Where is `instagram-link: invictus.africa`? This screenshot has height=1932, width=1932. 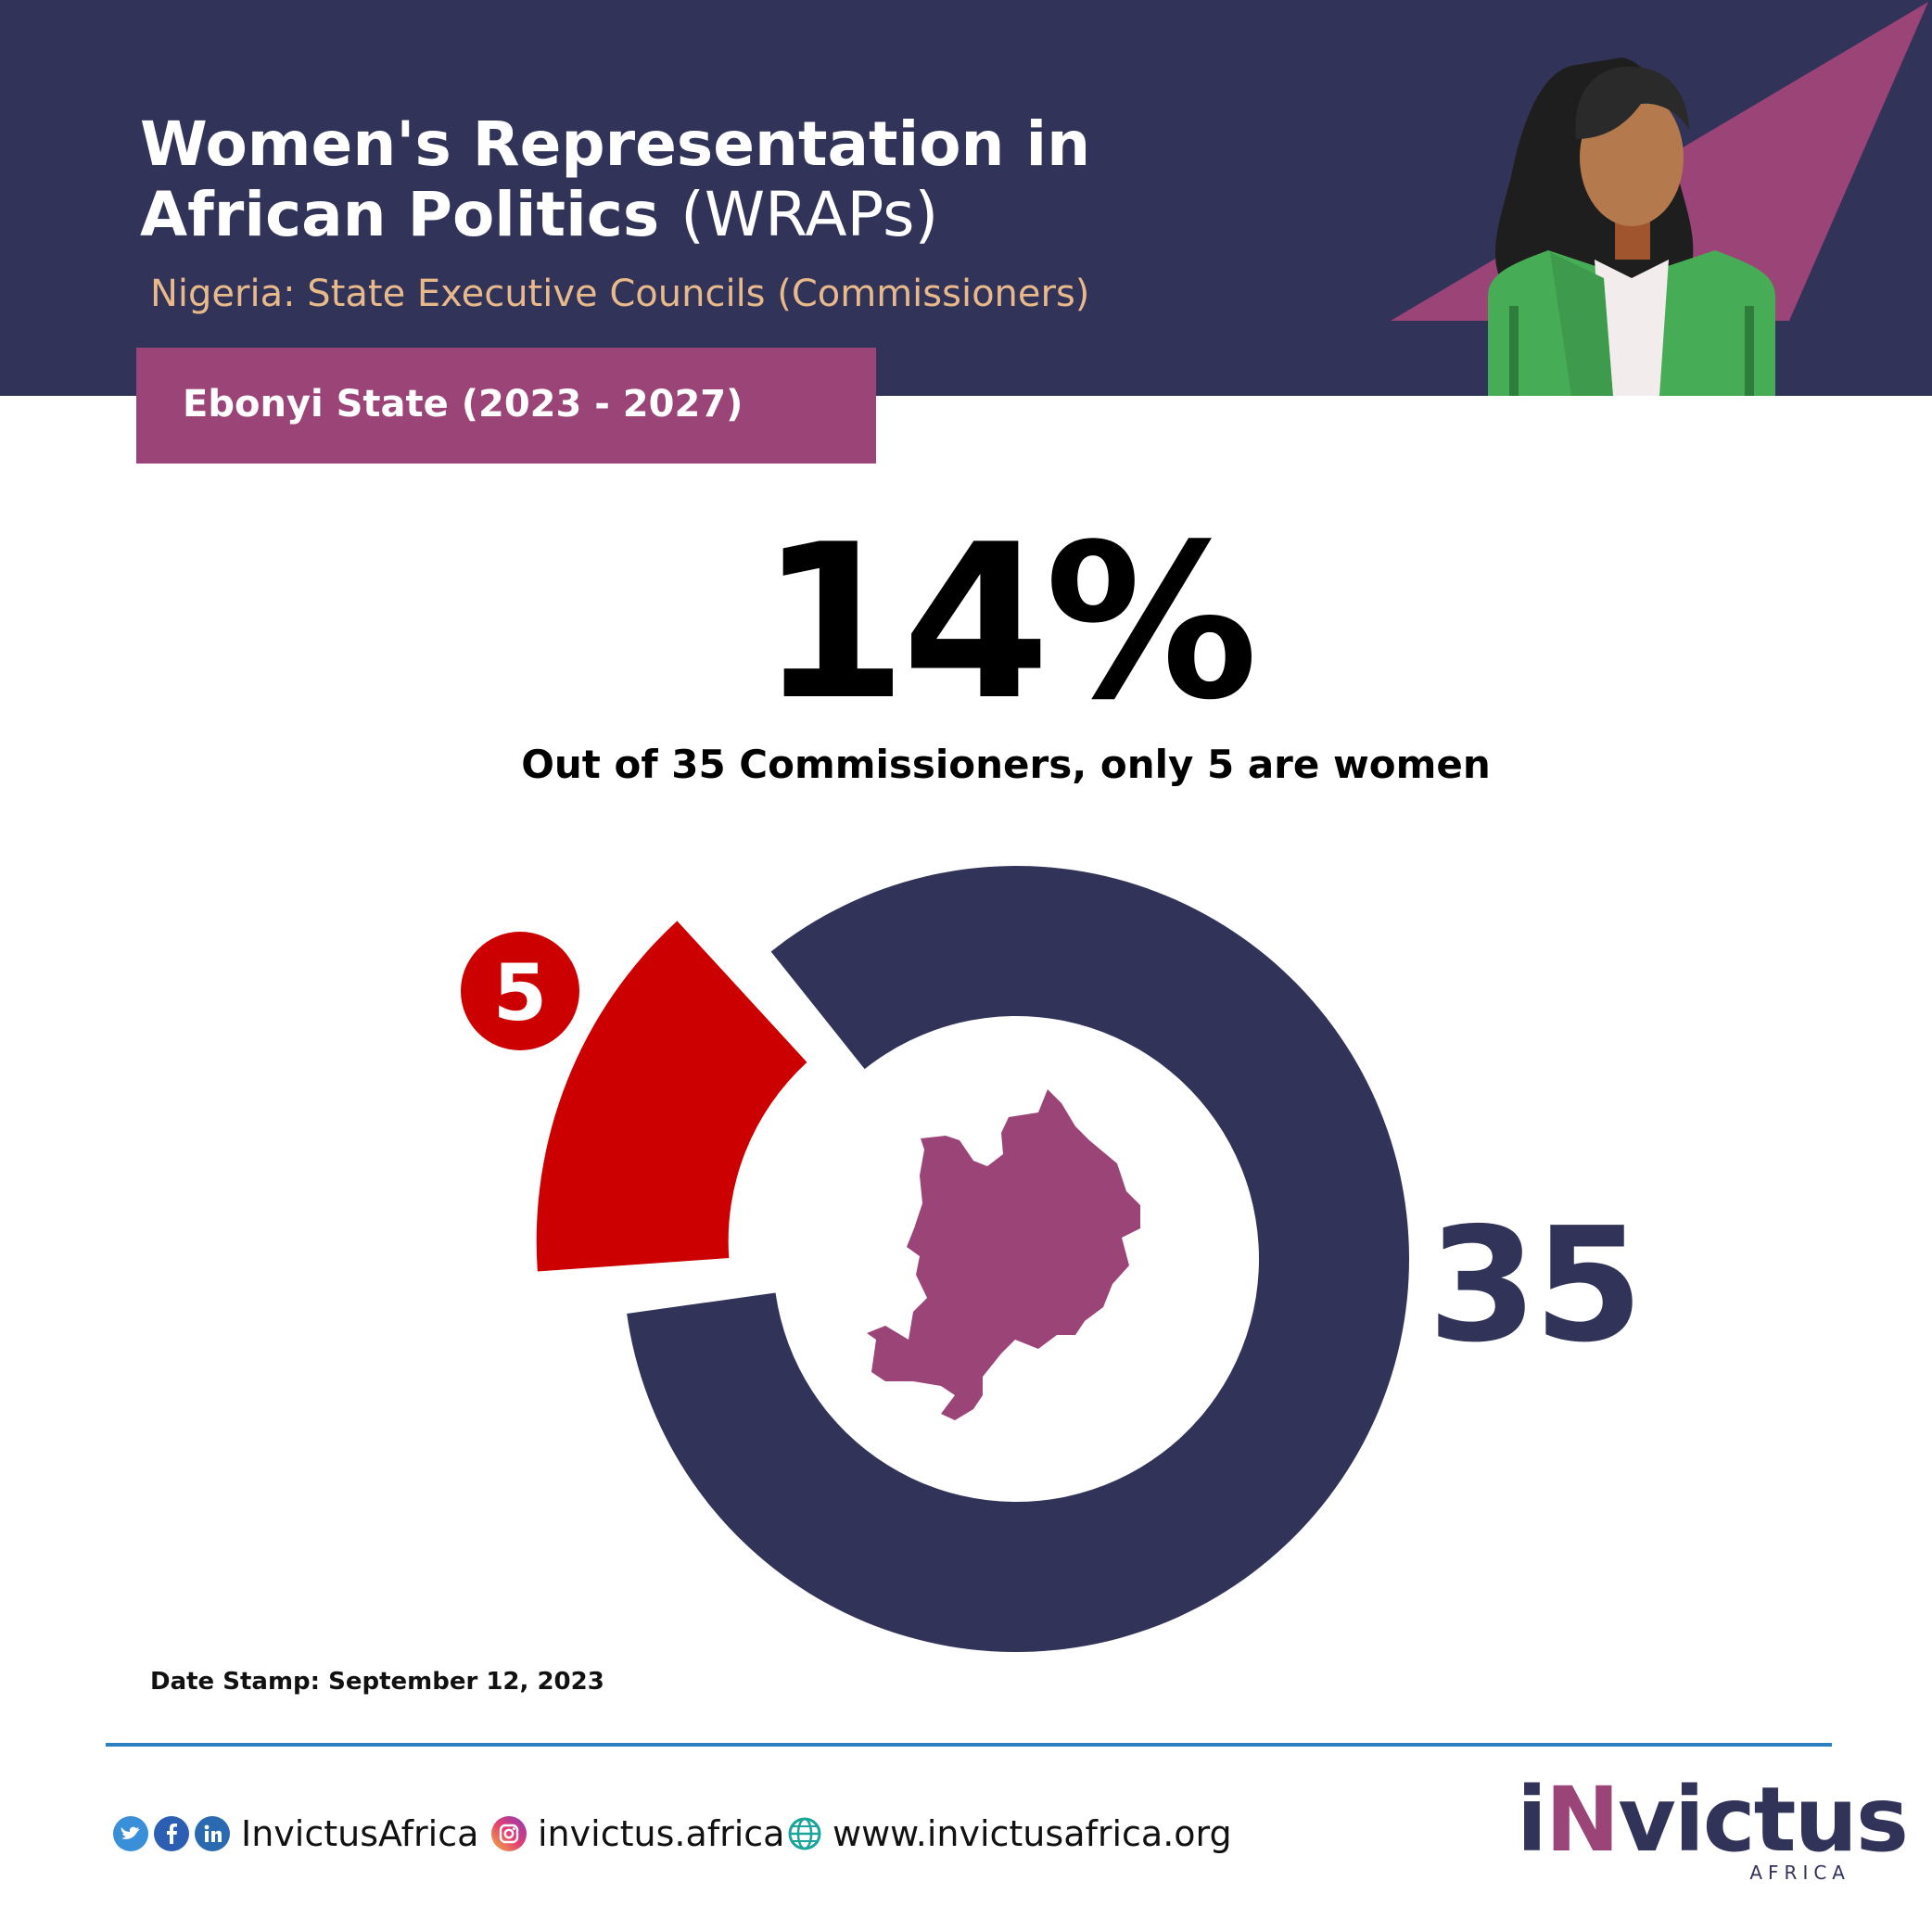
instagram-link: invictus.africa is located at coordinates (637, 1834).